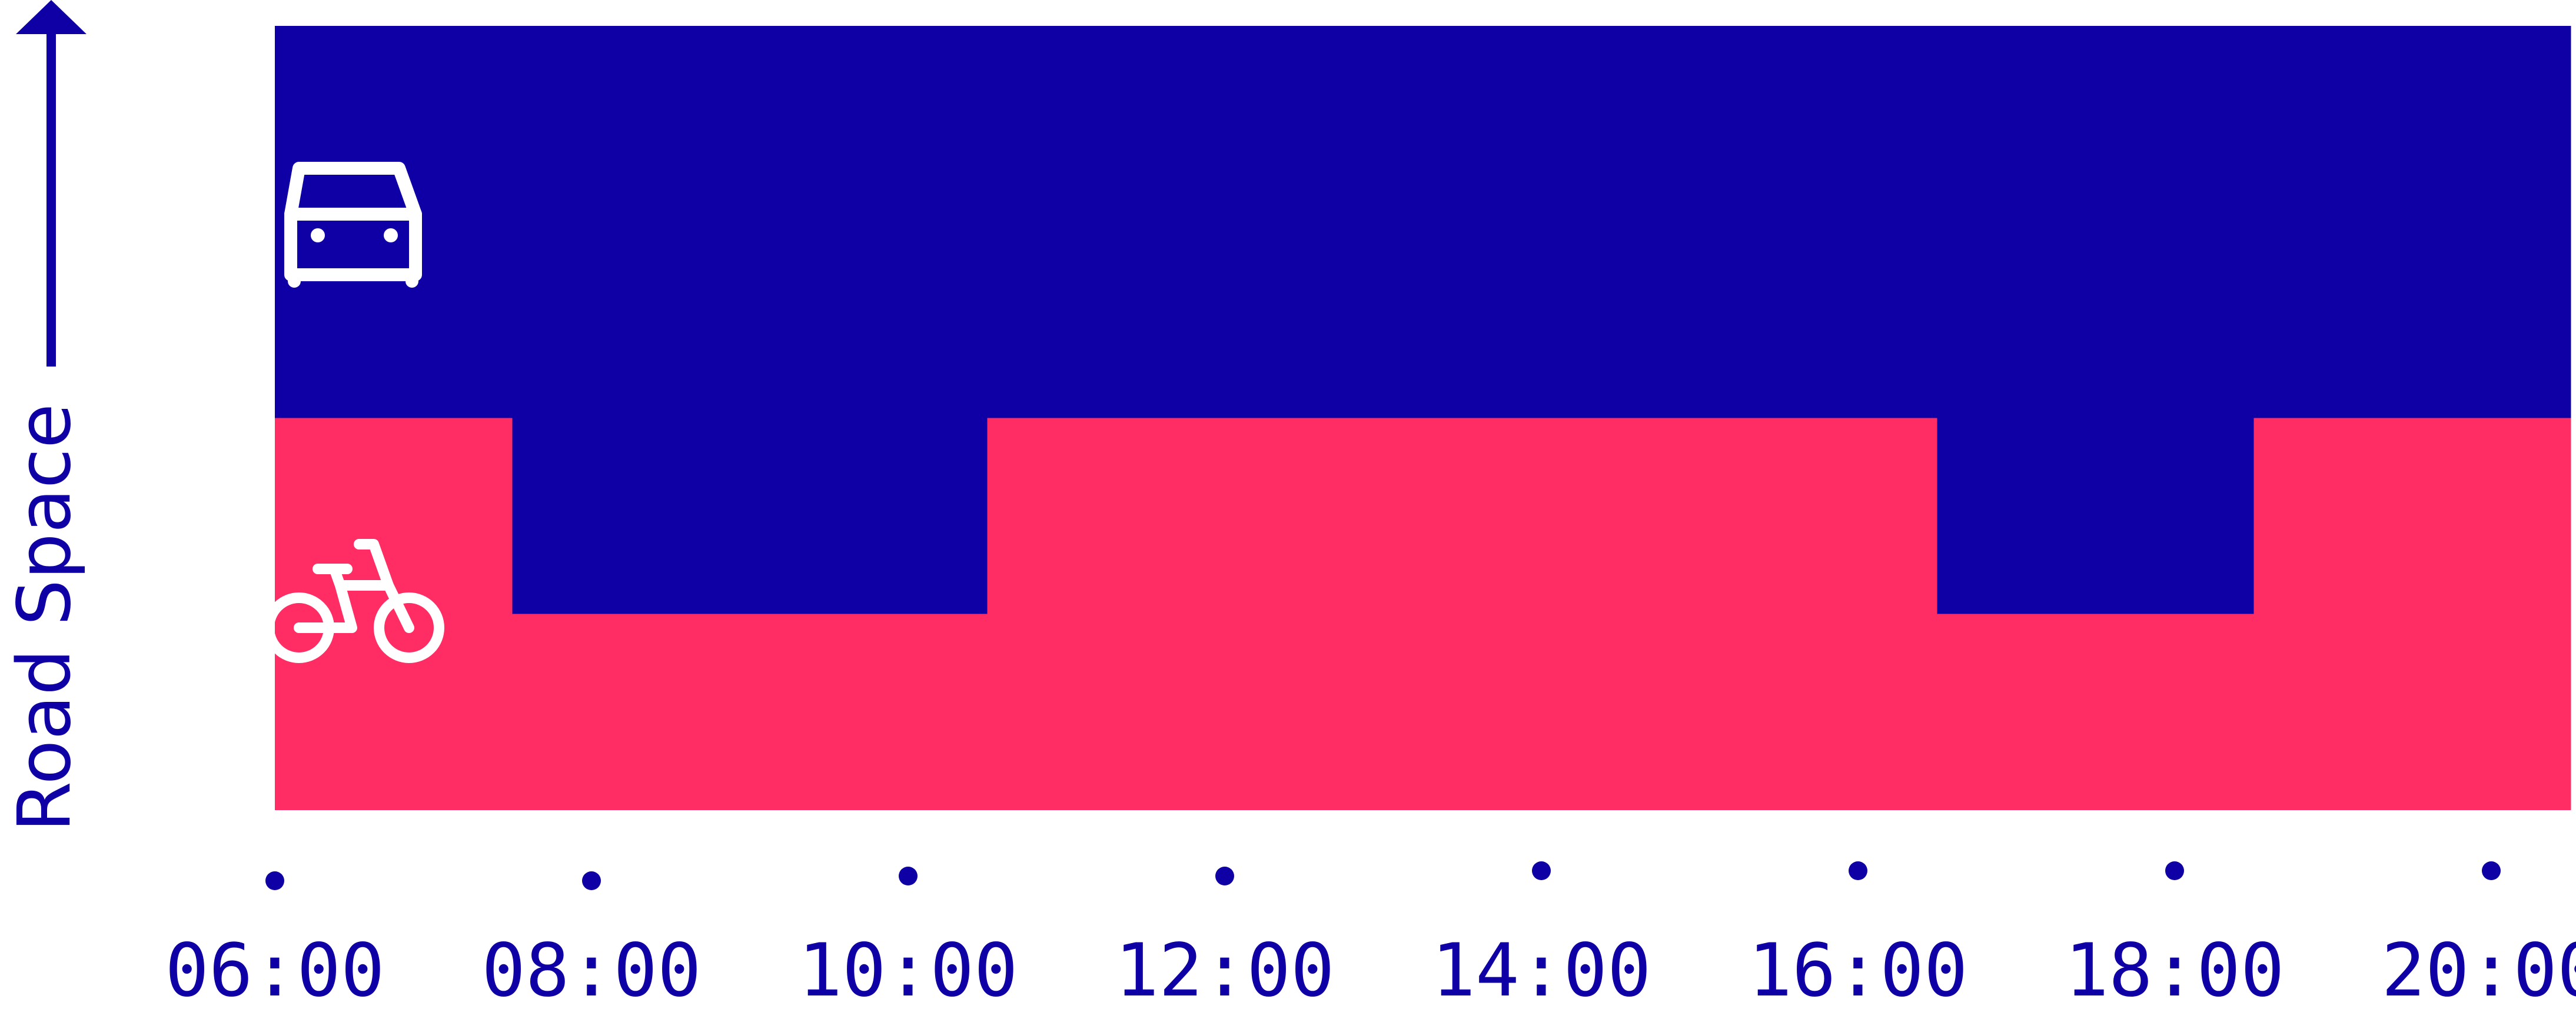 This screenshot has height=1009, width=2576. I want to click on y-axis: Road Space, so click(44, 416).